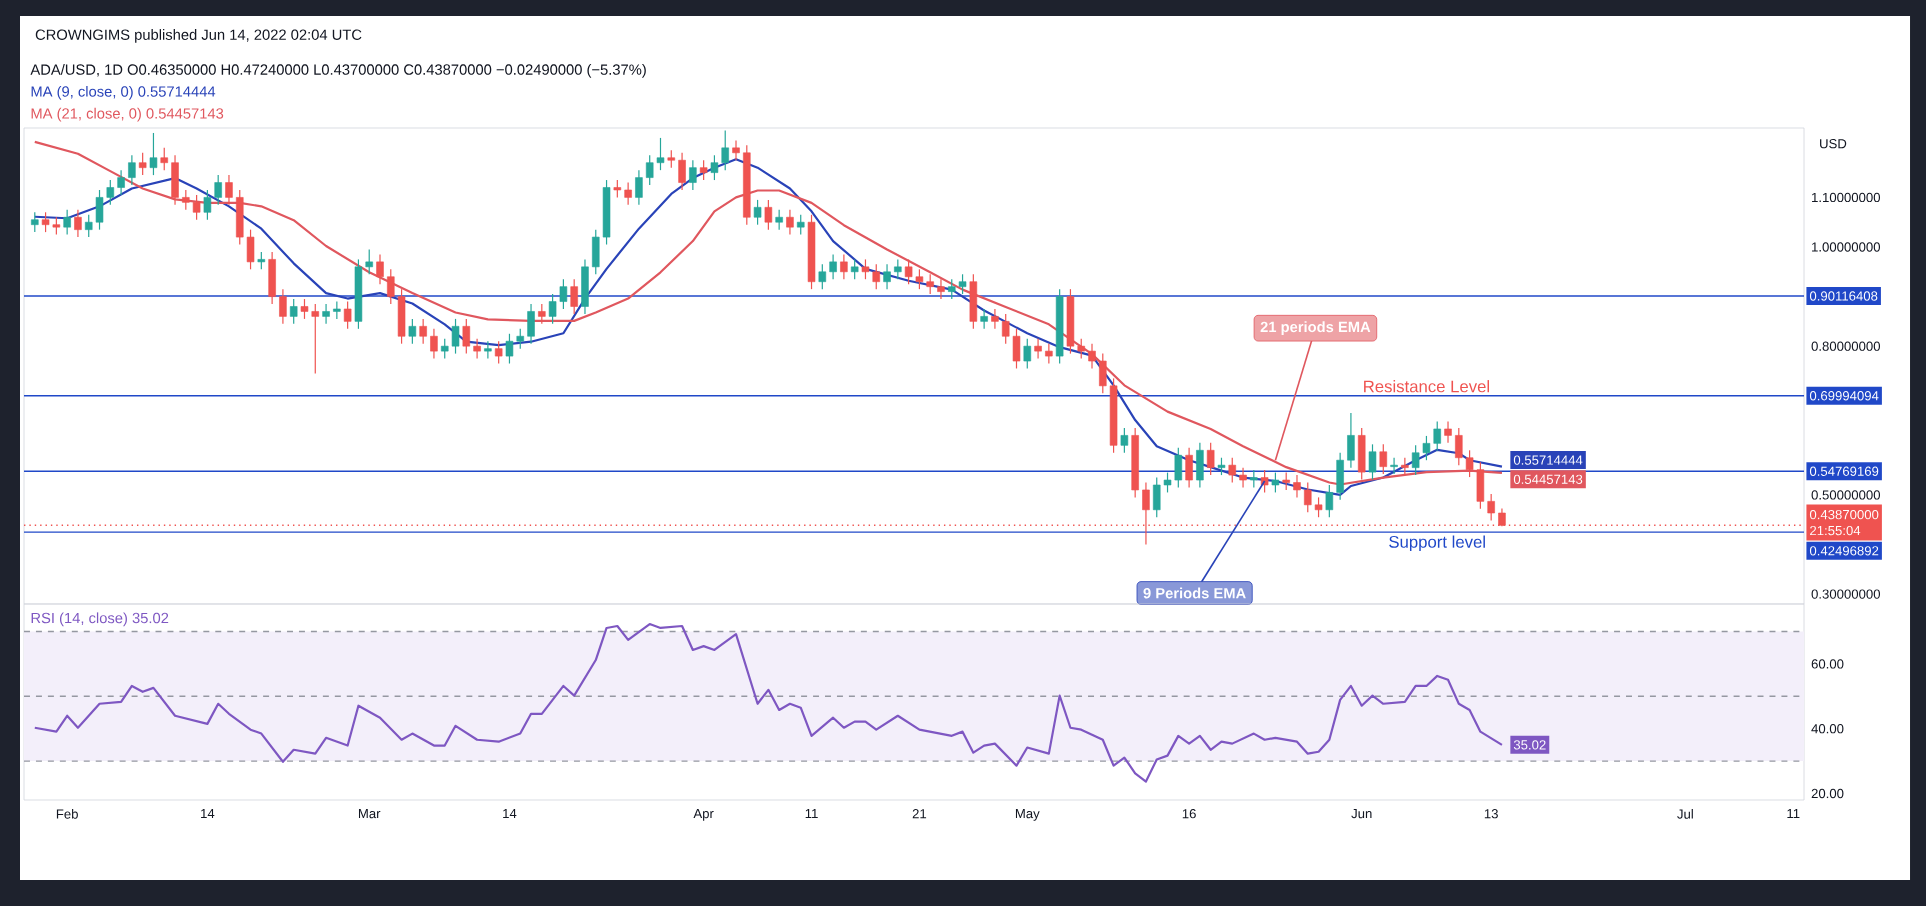  I want to click on annotation: Resistance Level, so click(1427, 386).